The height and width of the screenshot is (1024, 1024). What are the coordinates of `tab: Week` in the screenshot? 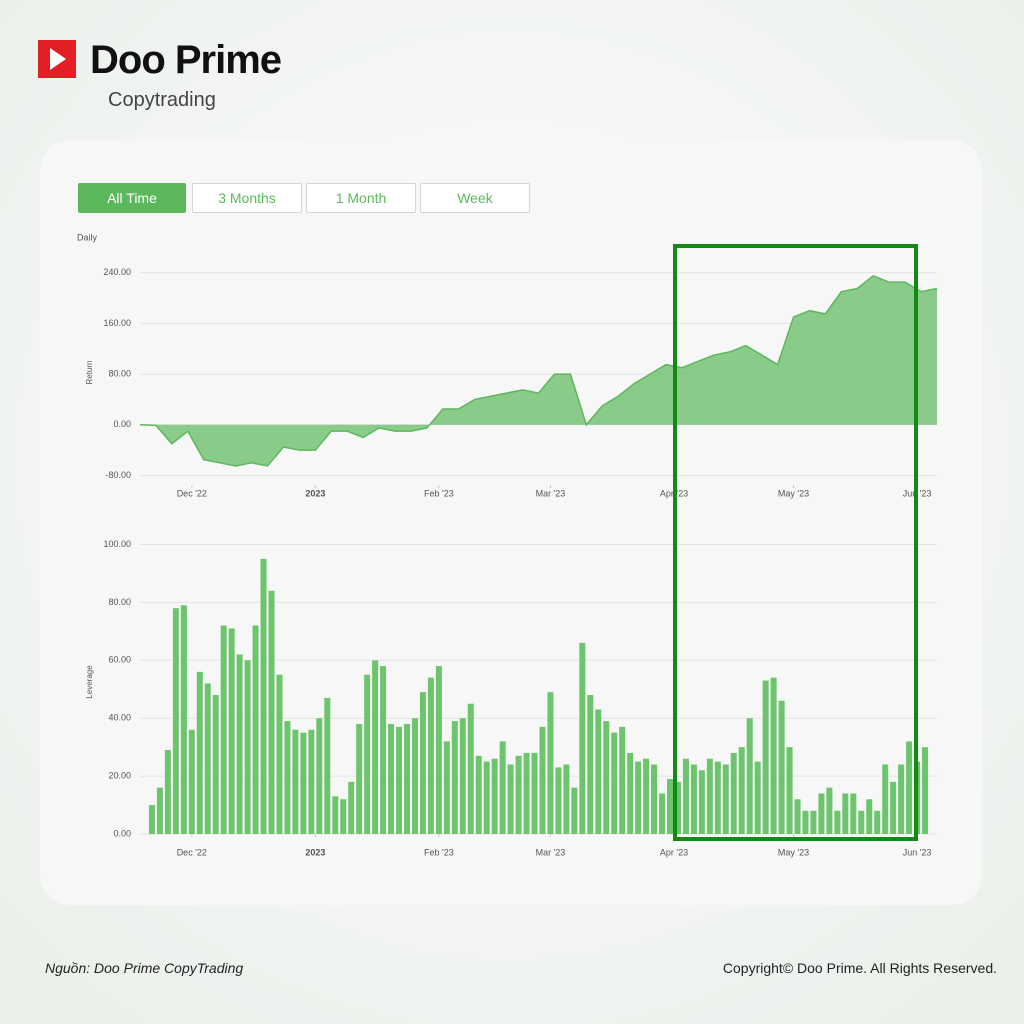 It's located at (475, 198).